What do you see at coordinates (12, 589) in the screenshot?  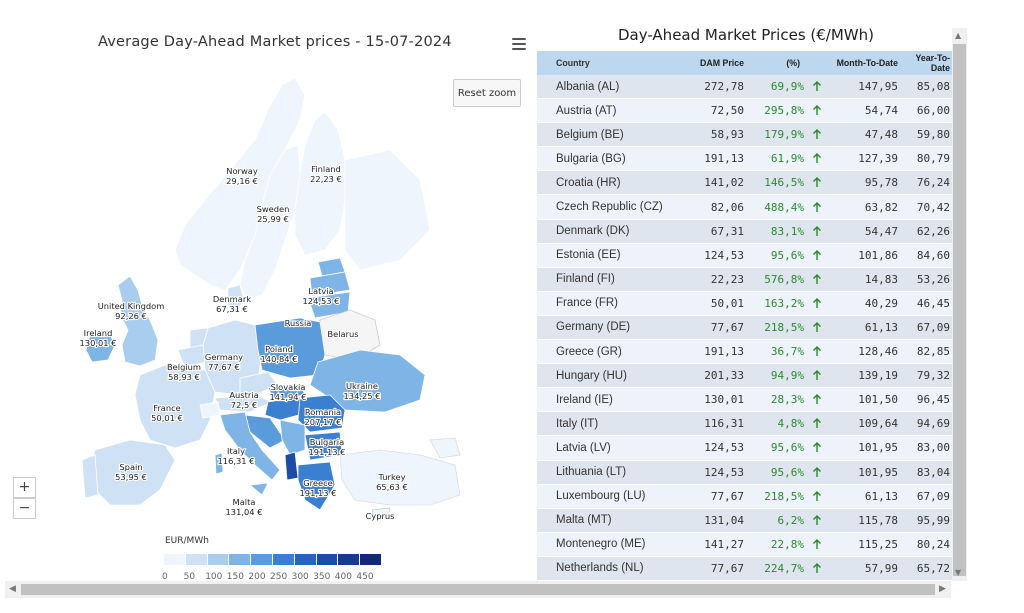 I see `scroll-left-arrow-icon: ◀` at bounding box center [12, 589].